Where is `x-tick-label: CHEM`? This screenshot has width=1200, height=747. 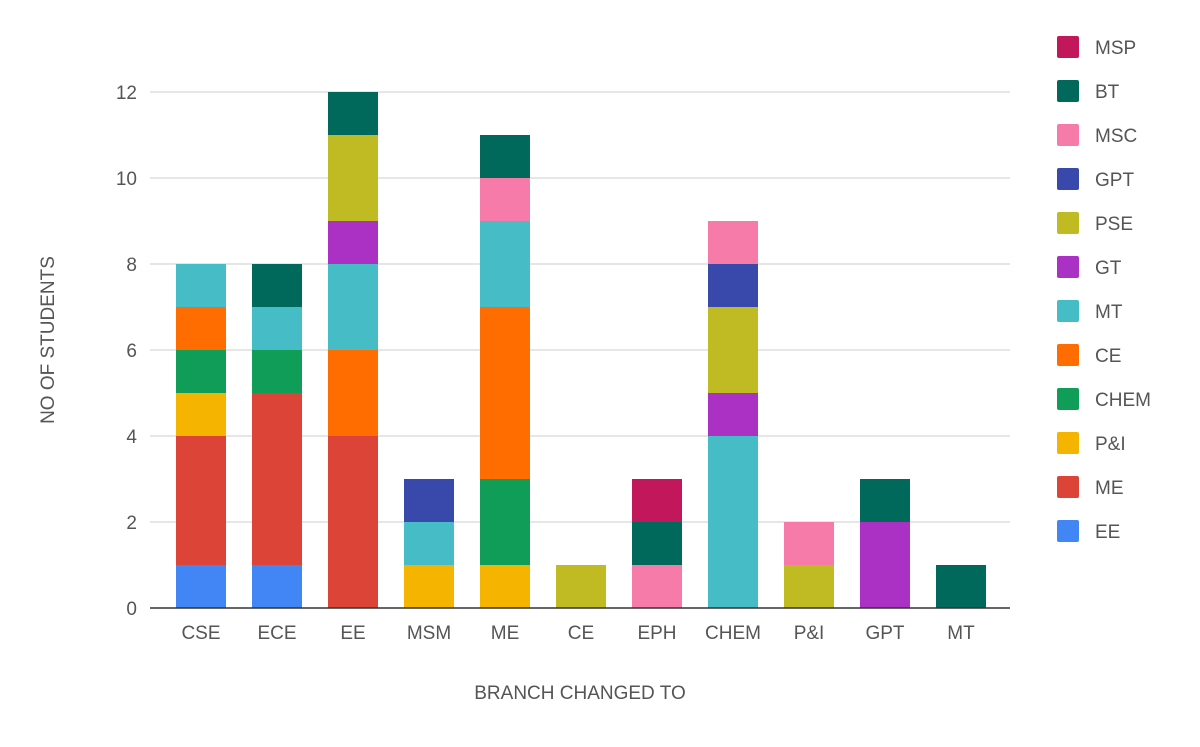 x-tick-label: CHEM is located at coordinates (733, 633).